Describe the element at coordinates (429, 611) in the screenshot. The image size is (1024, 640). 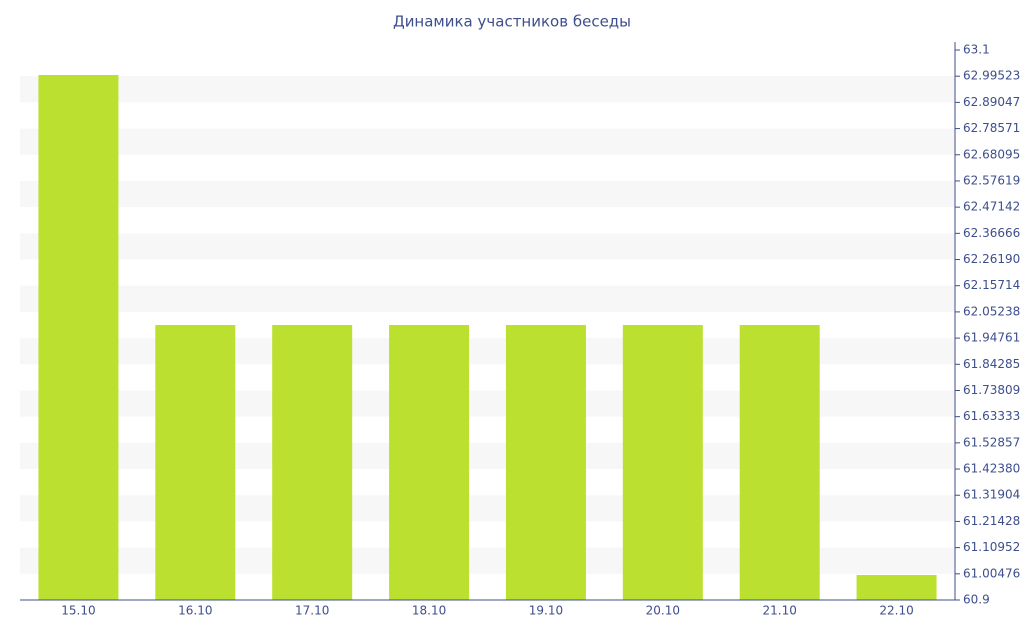
I see `x-tick-label: 18.10` at that location.